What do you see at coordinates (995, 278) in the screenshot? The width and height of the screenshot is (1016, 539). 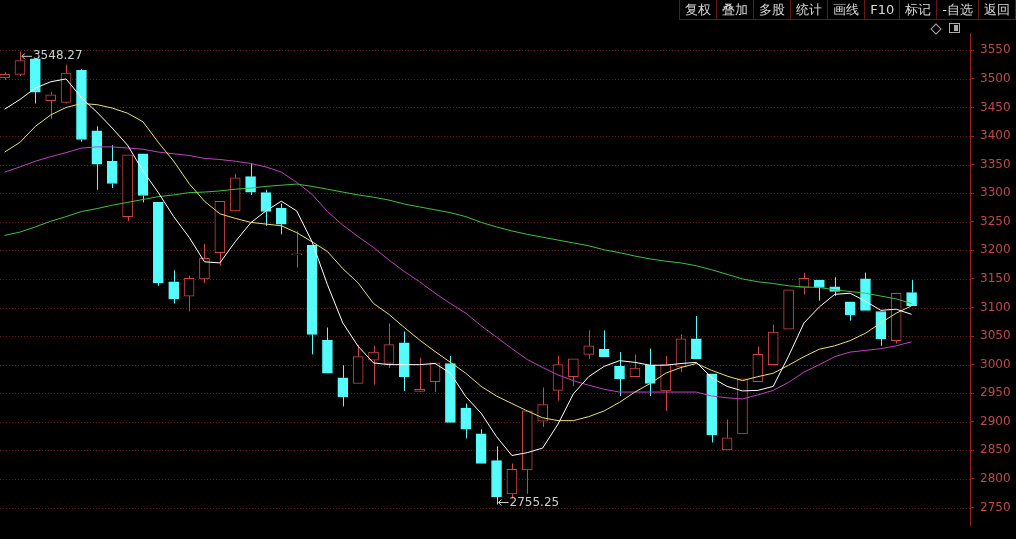 I see `y-tick-label: 3150` at bounding box center [995, 278].